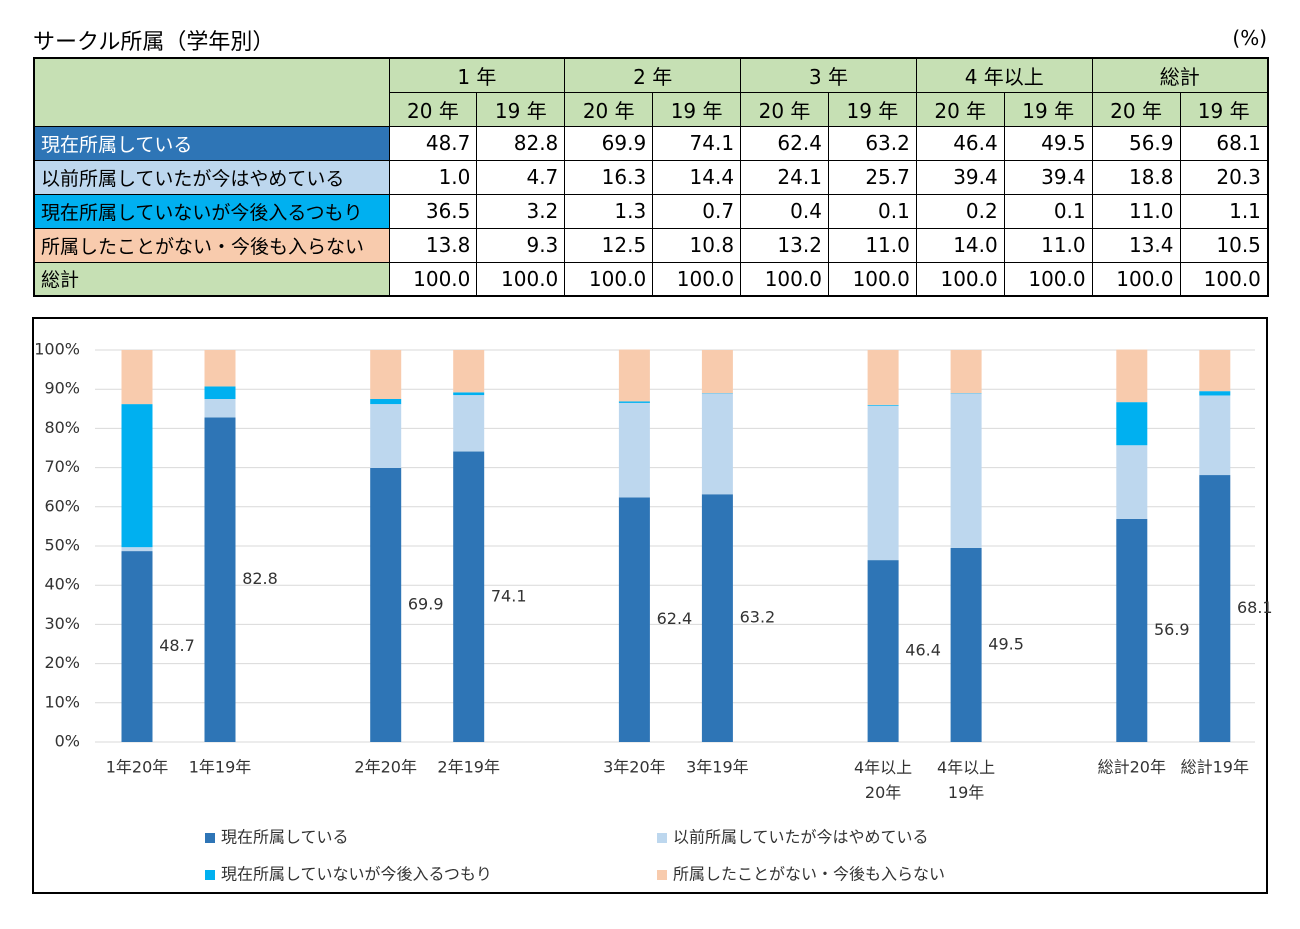  Describe the element at coordinates (784, 177) in the screenshot. I see `cell: 24.1` at that location.